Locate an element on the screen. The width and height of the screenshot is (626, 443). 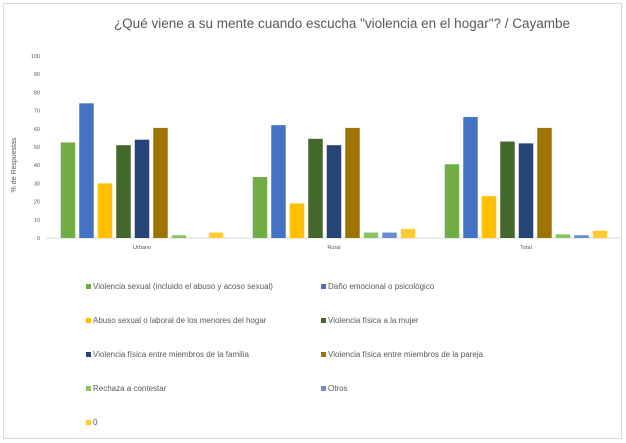
y-tick-label: 80 is located at coordinates (37, 93).